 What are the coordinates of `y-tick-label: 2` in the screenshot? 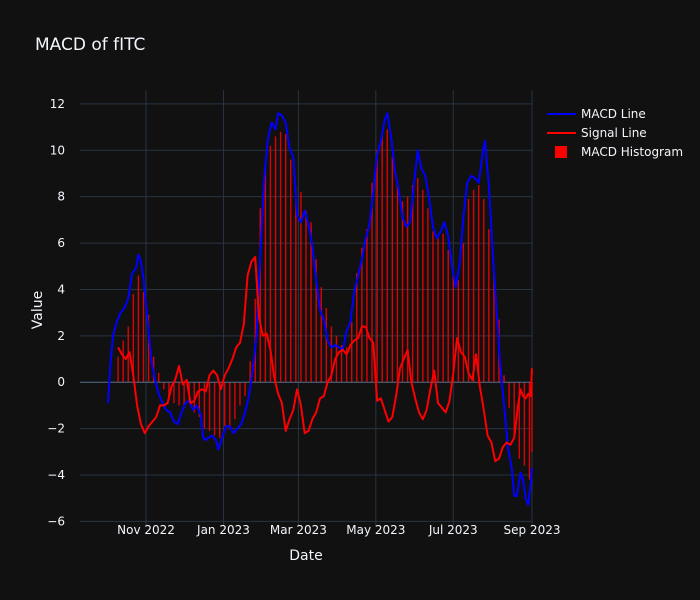 It's located at (61, 336).